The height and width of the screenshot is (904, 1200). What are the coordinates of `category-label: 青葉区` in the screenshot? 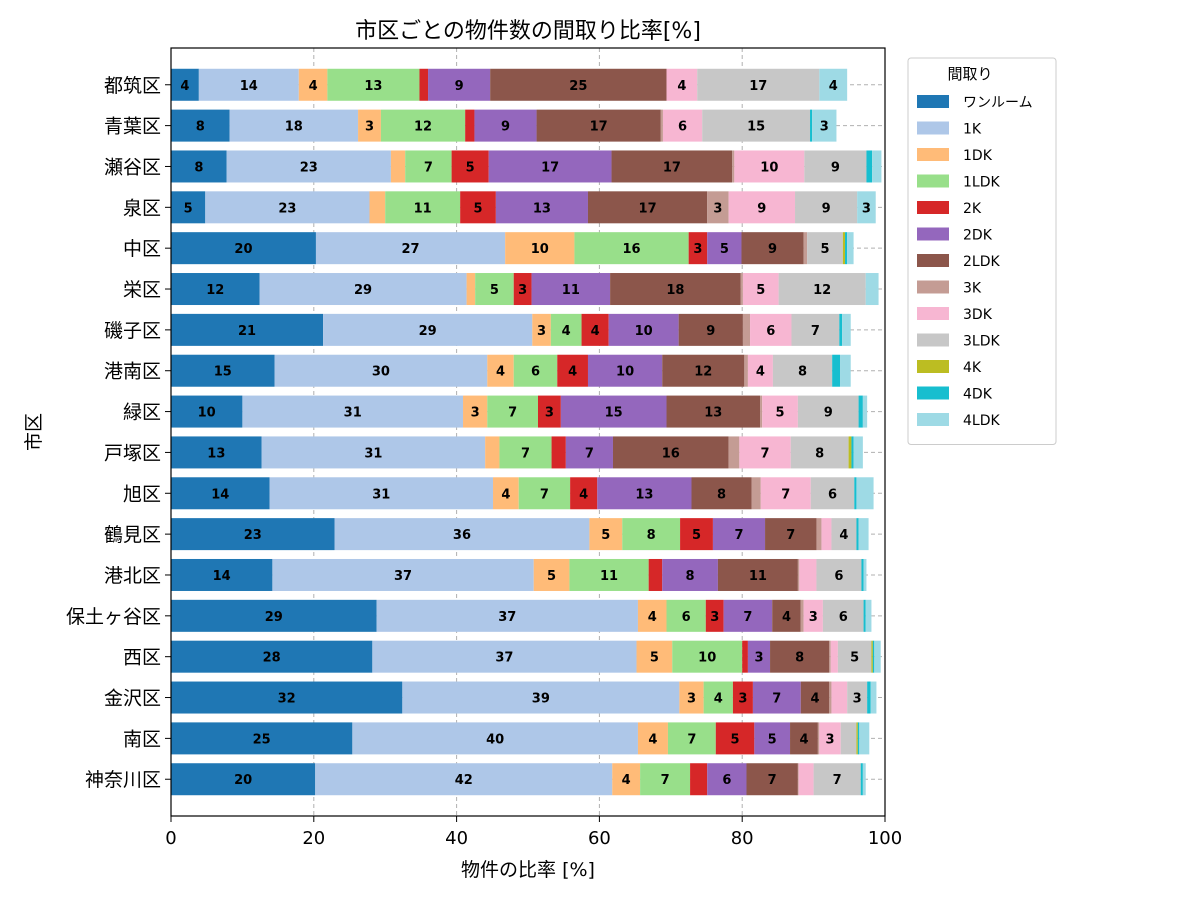 It's located at (132, 127).